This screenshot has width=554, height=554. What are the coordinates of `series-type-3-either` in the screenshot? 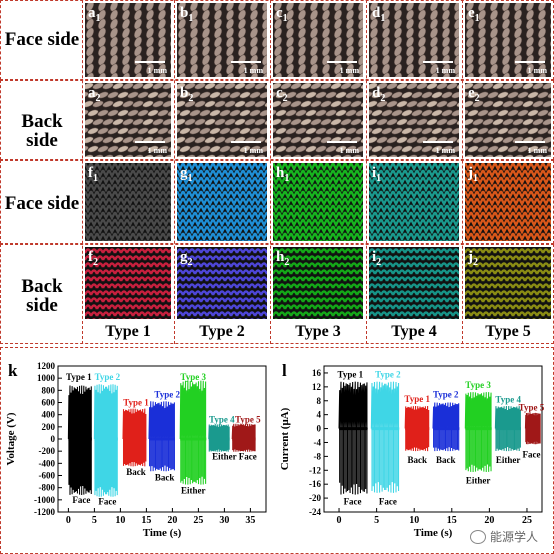 It's located at (478, 432).